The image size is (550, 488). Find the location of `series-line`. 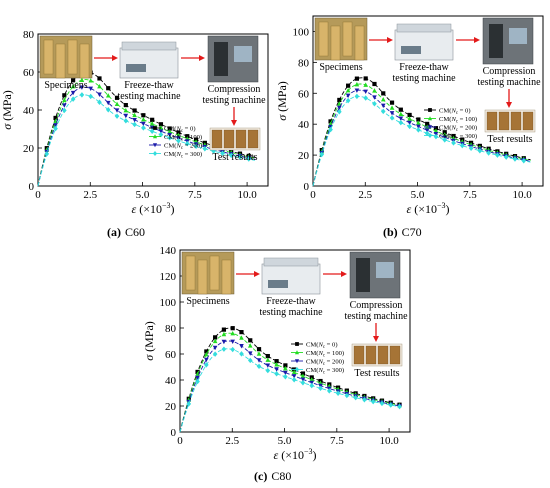

series-line is located at coordinates (289, 380).